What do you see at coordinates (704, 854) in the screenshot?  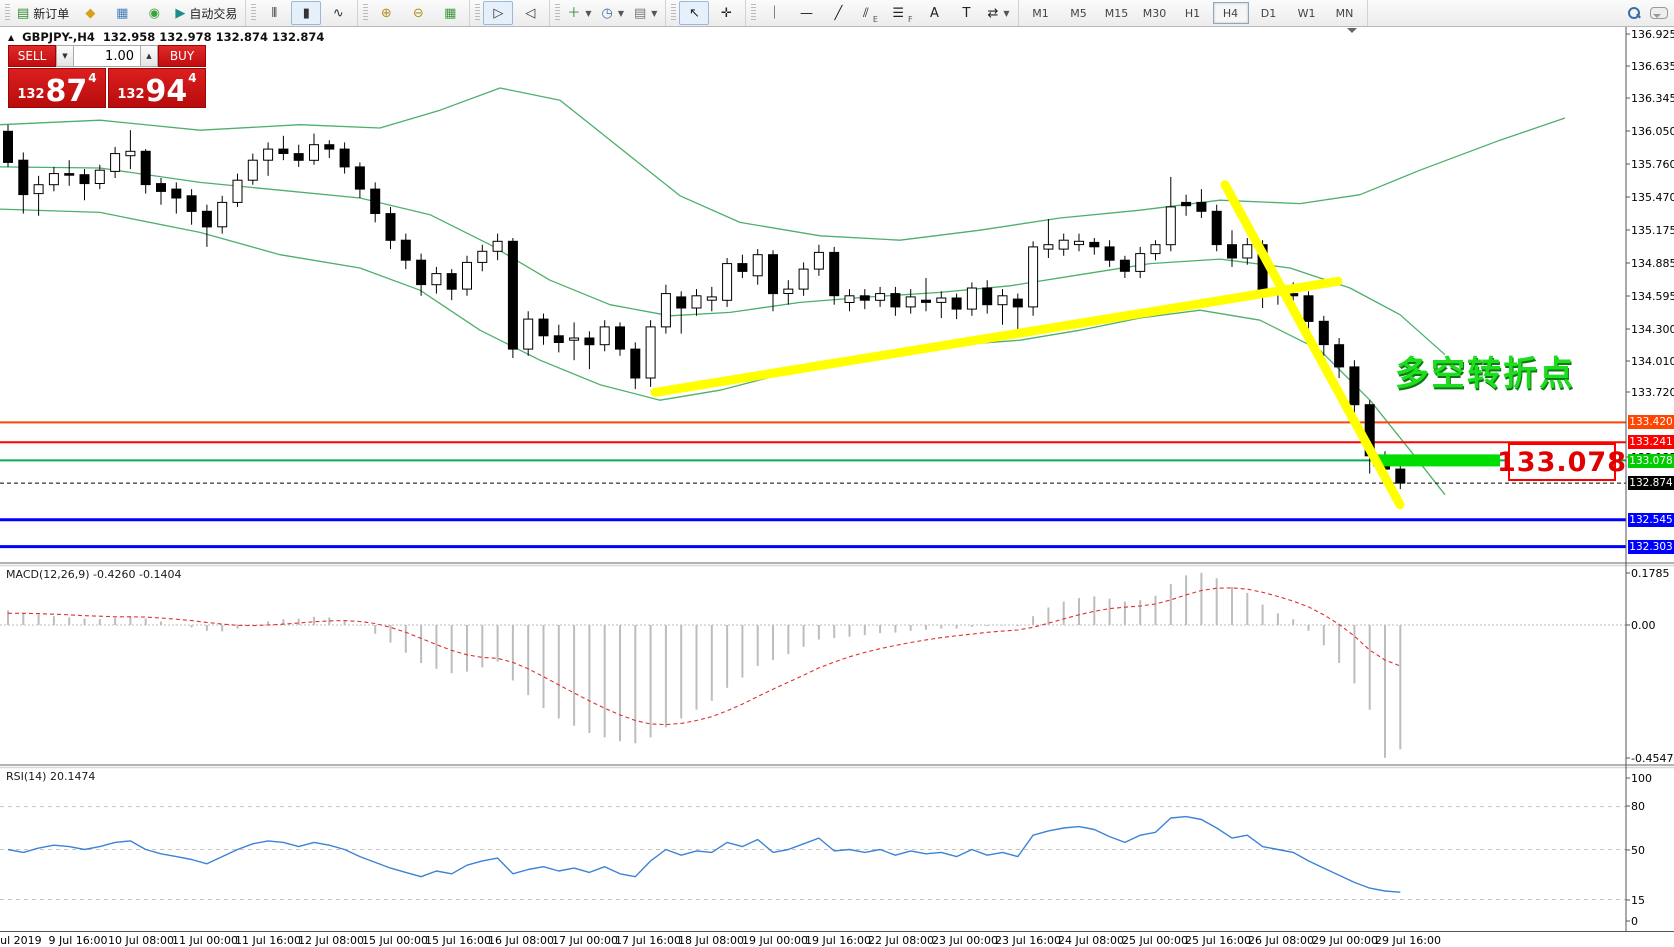 I see `rsi-line` at bounding box center [704, 854].